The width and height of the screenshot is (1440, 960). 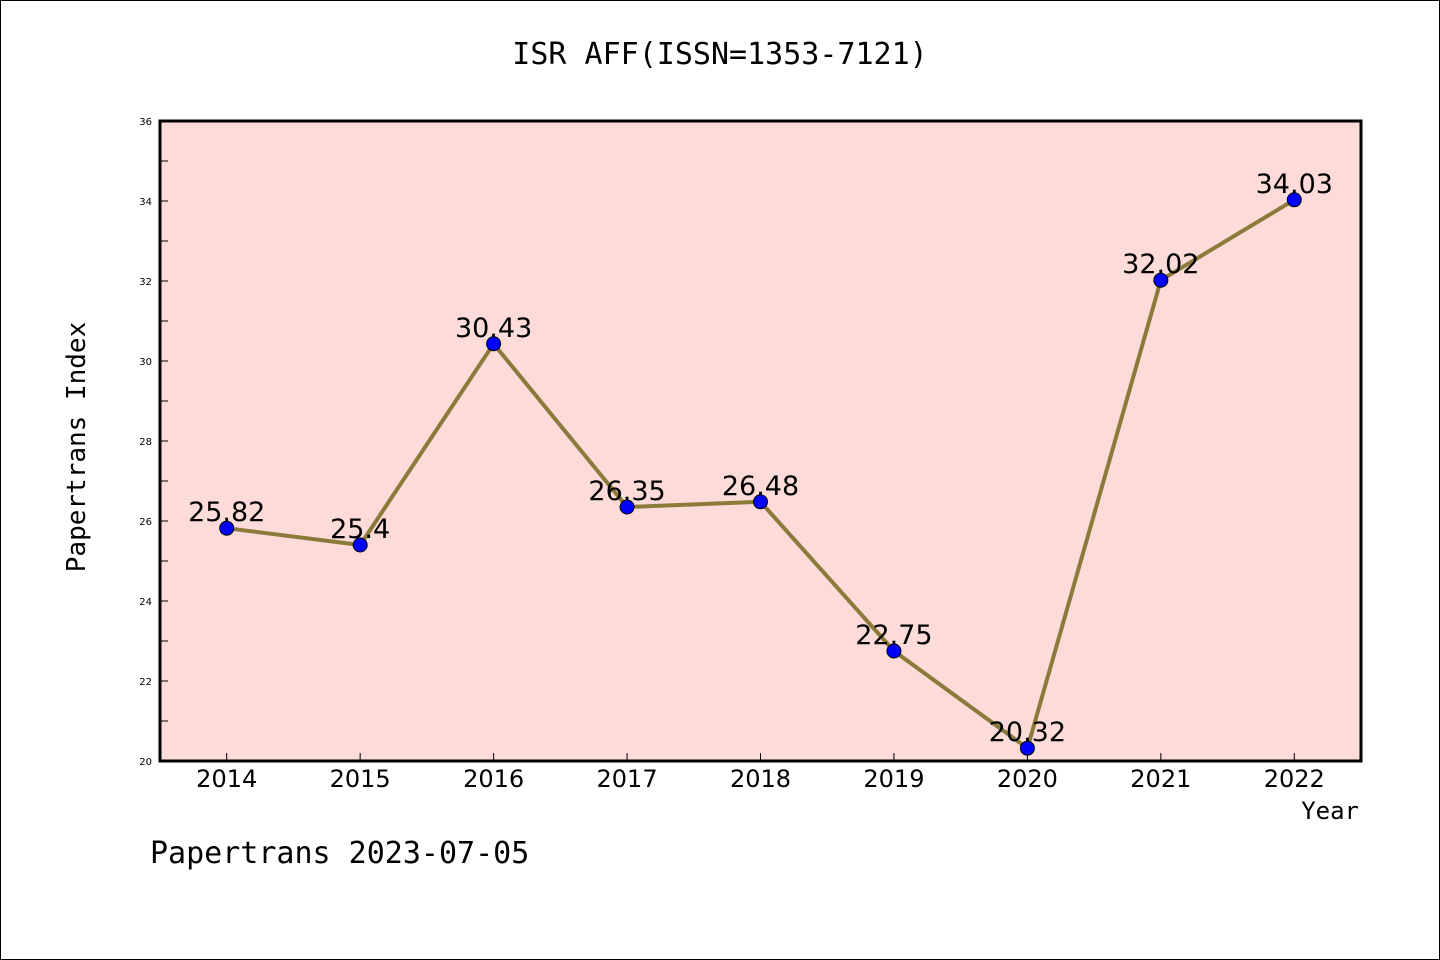 I want to click on footer-date: Papertrans 2023-07-05, so click(x=340, y=853).